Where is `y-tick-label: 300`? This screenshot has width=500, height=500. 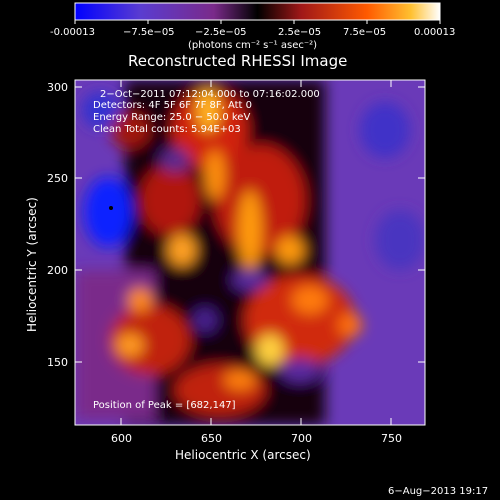
y-tick-label: 300 is located at coordinates (57, 87).